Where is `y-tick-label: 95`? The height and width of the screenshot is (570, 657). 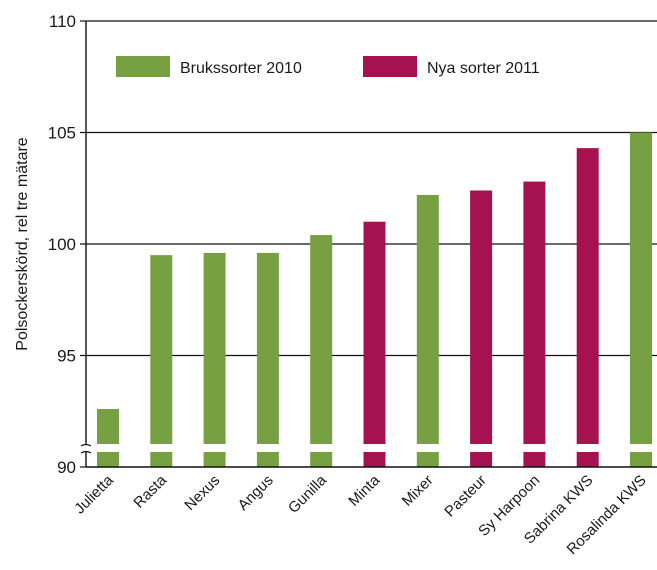
y-tick-label: 95 is located at coordinates (66, 356).